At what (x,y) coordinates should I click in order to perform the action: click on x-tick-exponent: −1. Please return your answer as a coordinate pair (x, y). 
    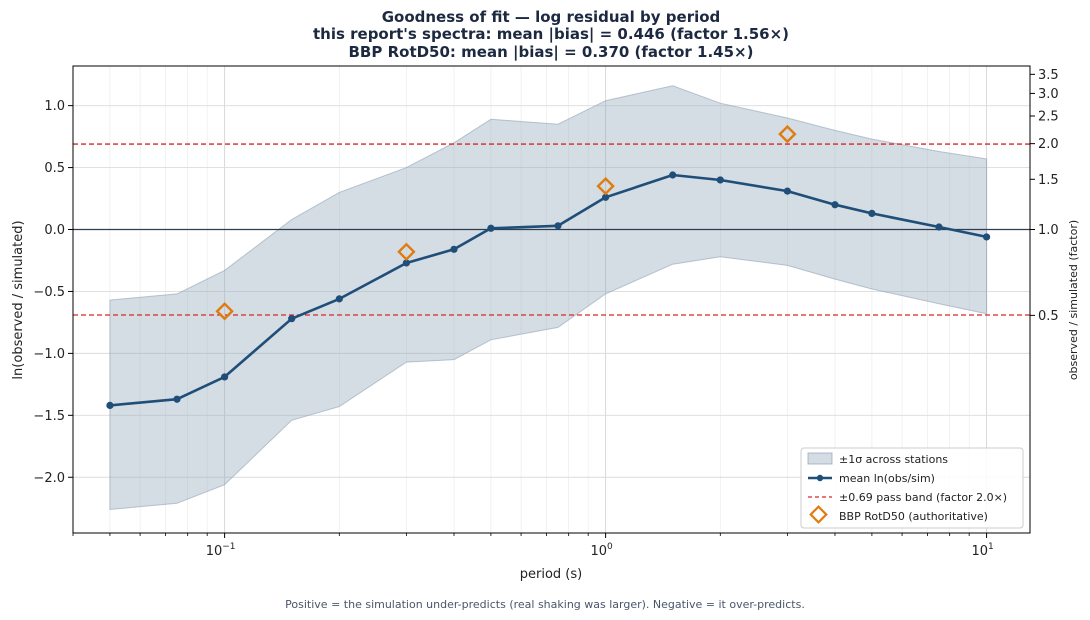
    Looking at the image, I should click on (228, 547).